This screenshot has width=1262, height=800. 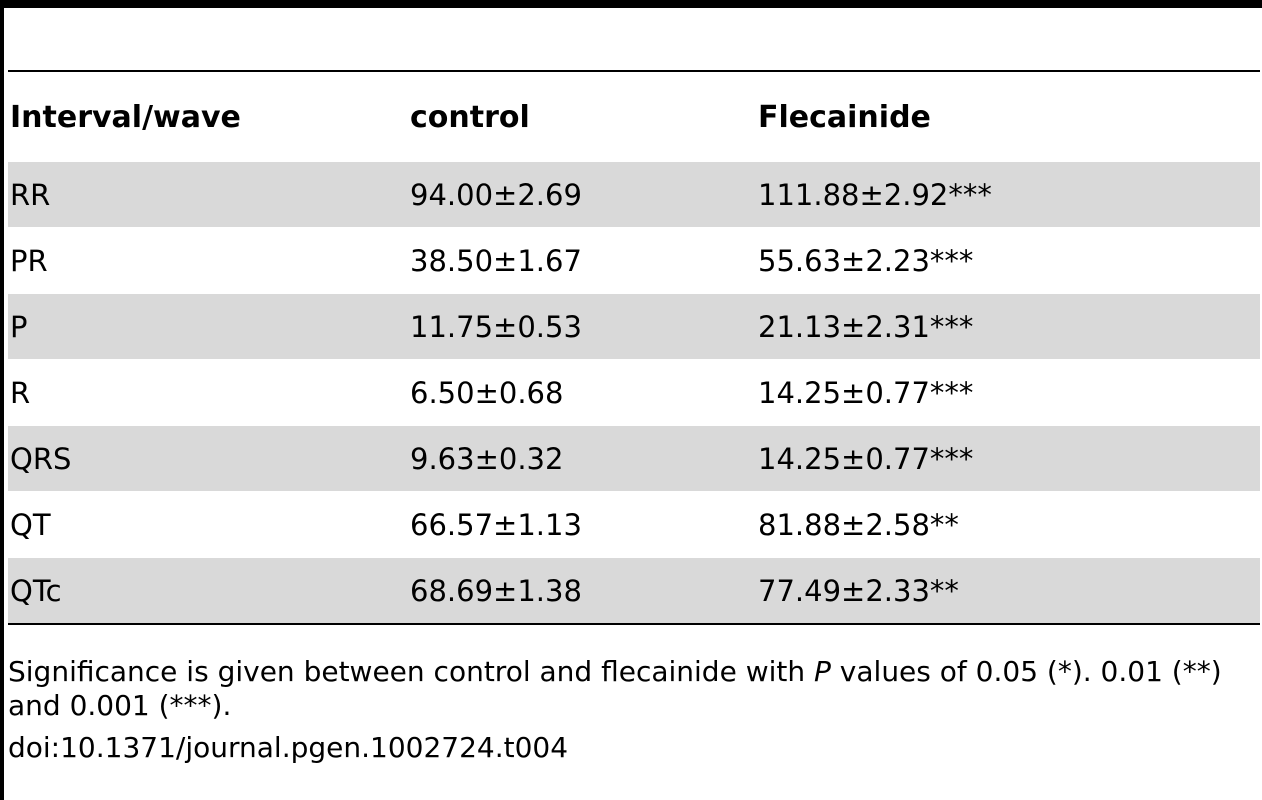 I want to click on row-label: RR, so click(x=208, y=195).